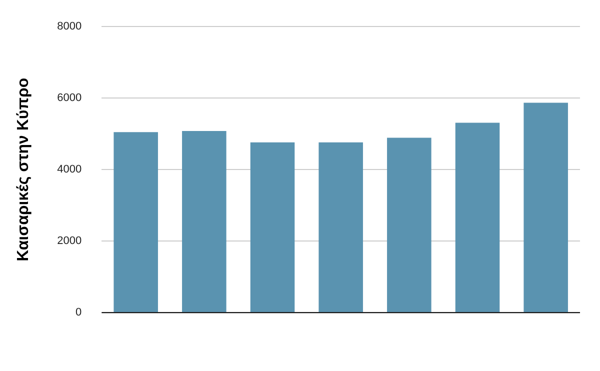 The width and height of the screenshot is (600, 371). Describe the element at coordinates (69, 98) in the screenshot. I see `y-tick-label: 6000` at that location.